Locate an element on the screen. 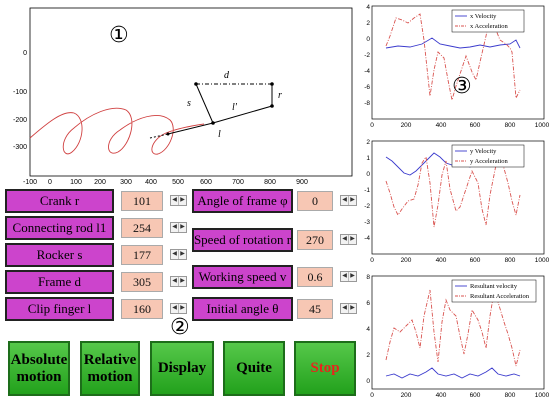 The width and height of the screenshot is (550, 401). working-speed-spinner: ◀ ▶ is located at coordinates (348, 276).